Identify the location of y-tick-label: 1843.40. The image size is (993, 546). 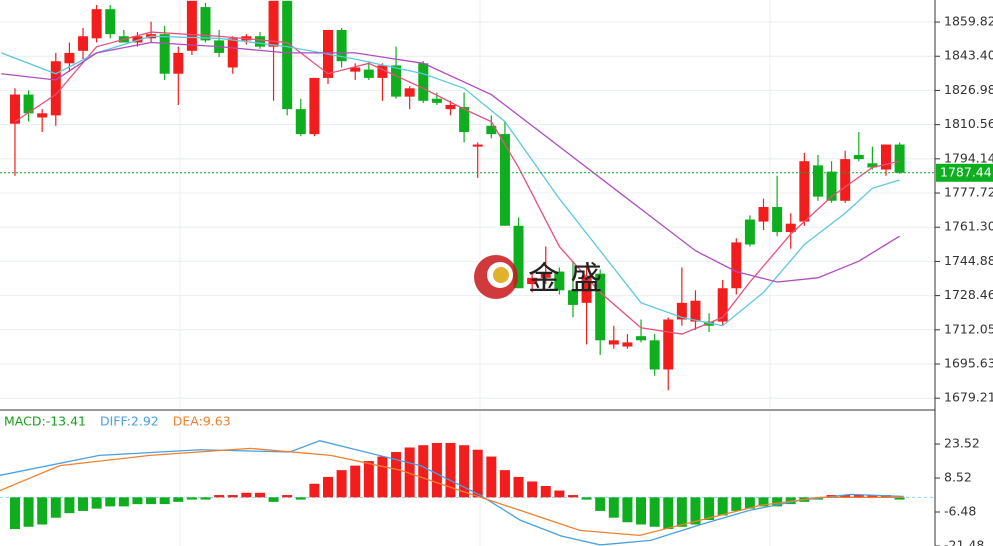
(968, 55).